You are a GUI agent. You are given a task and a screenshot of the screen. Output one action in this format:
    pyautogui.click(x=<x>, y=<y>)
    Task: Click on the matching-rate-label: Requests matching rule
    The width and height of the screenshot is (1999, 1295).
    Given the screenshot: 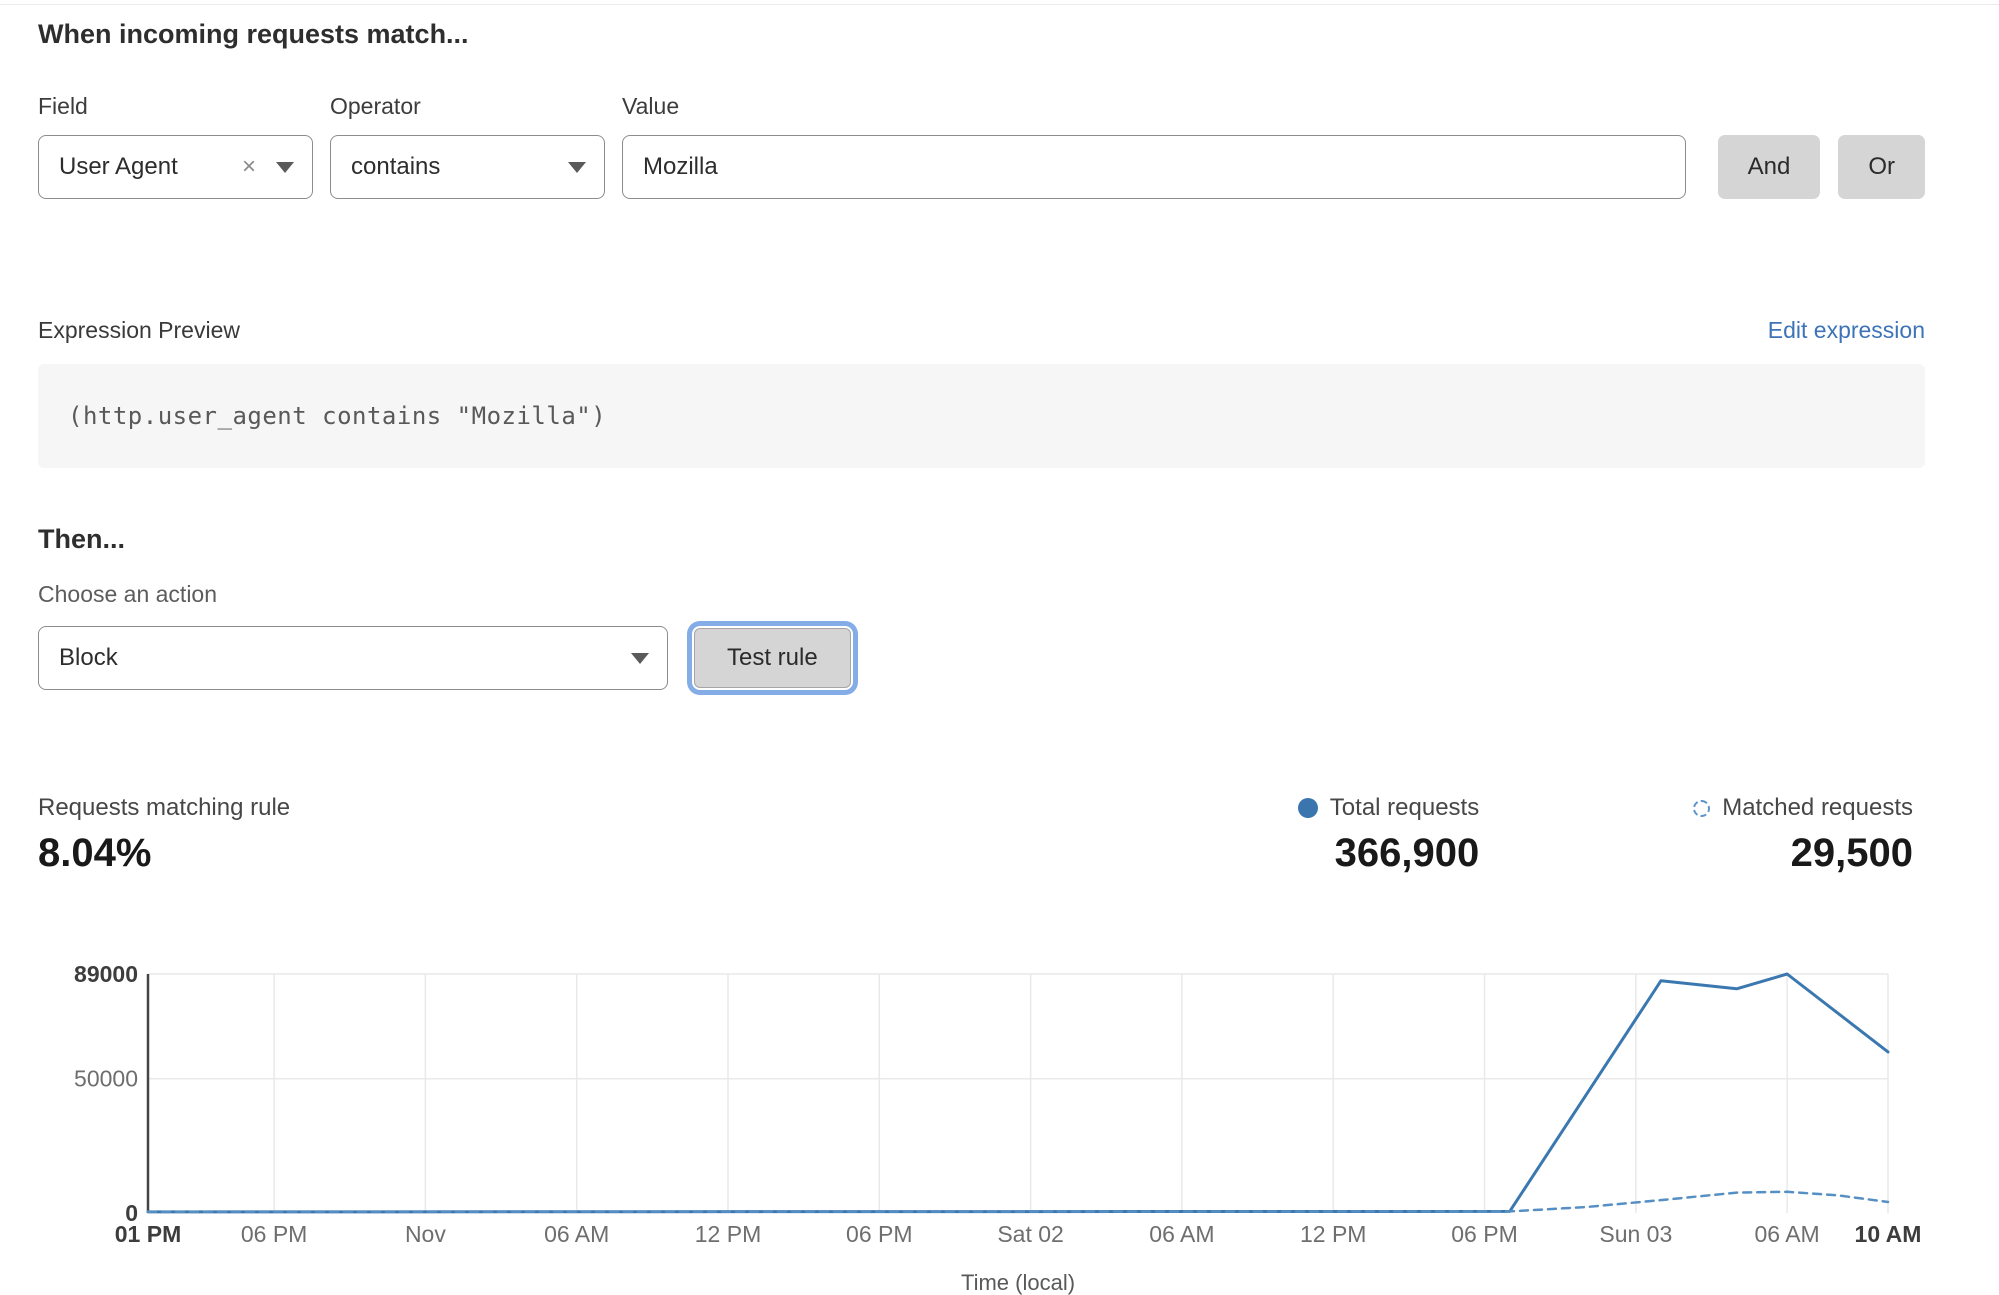 What is the action you would take?
    pyautogui.click(x=164, y=807)
    